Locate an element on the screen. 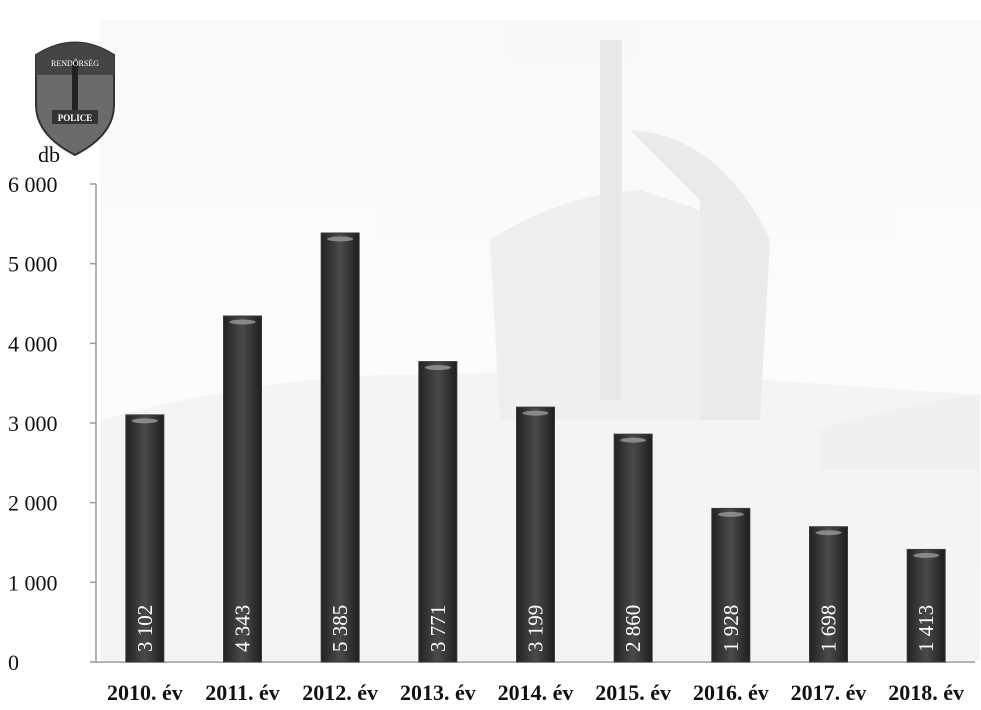  logo-text-bottom: POLICE is located at coordinates (75, 118).